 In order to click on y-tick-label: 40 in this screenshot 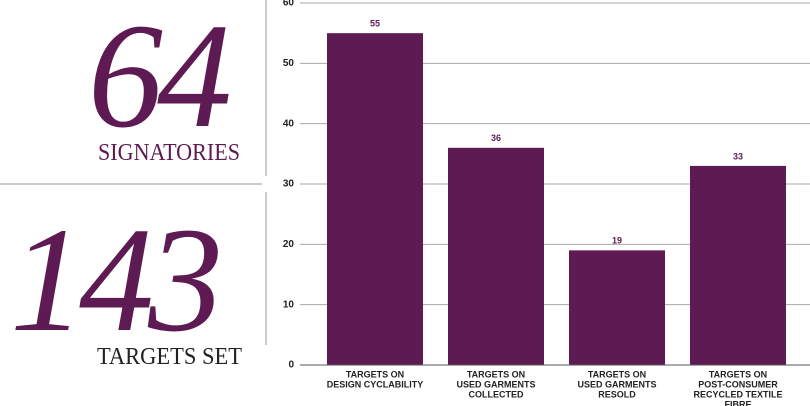, I will do `click(289, 123)`.